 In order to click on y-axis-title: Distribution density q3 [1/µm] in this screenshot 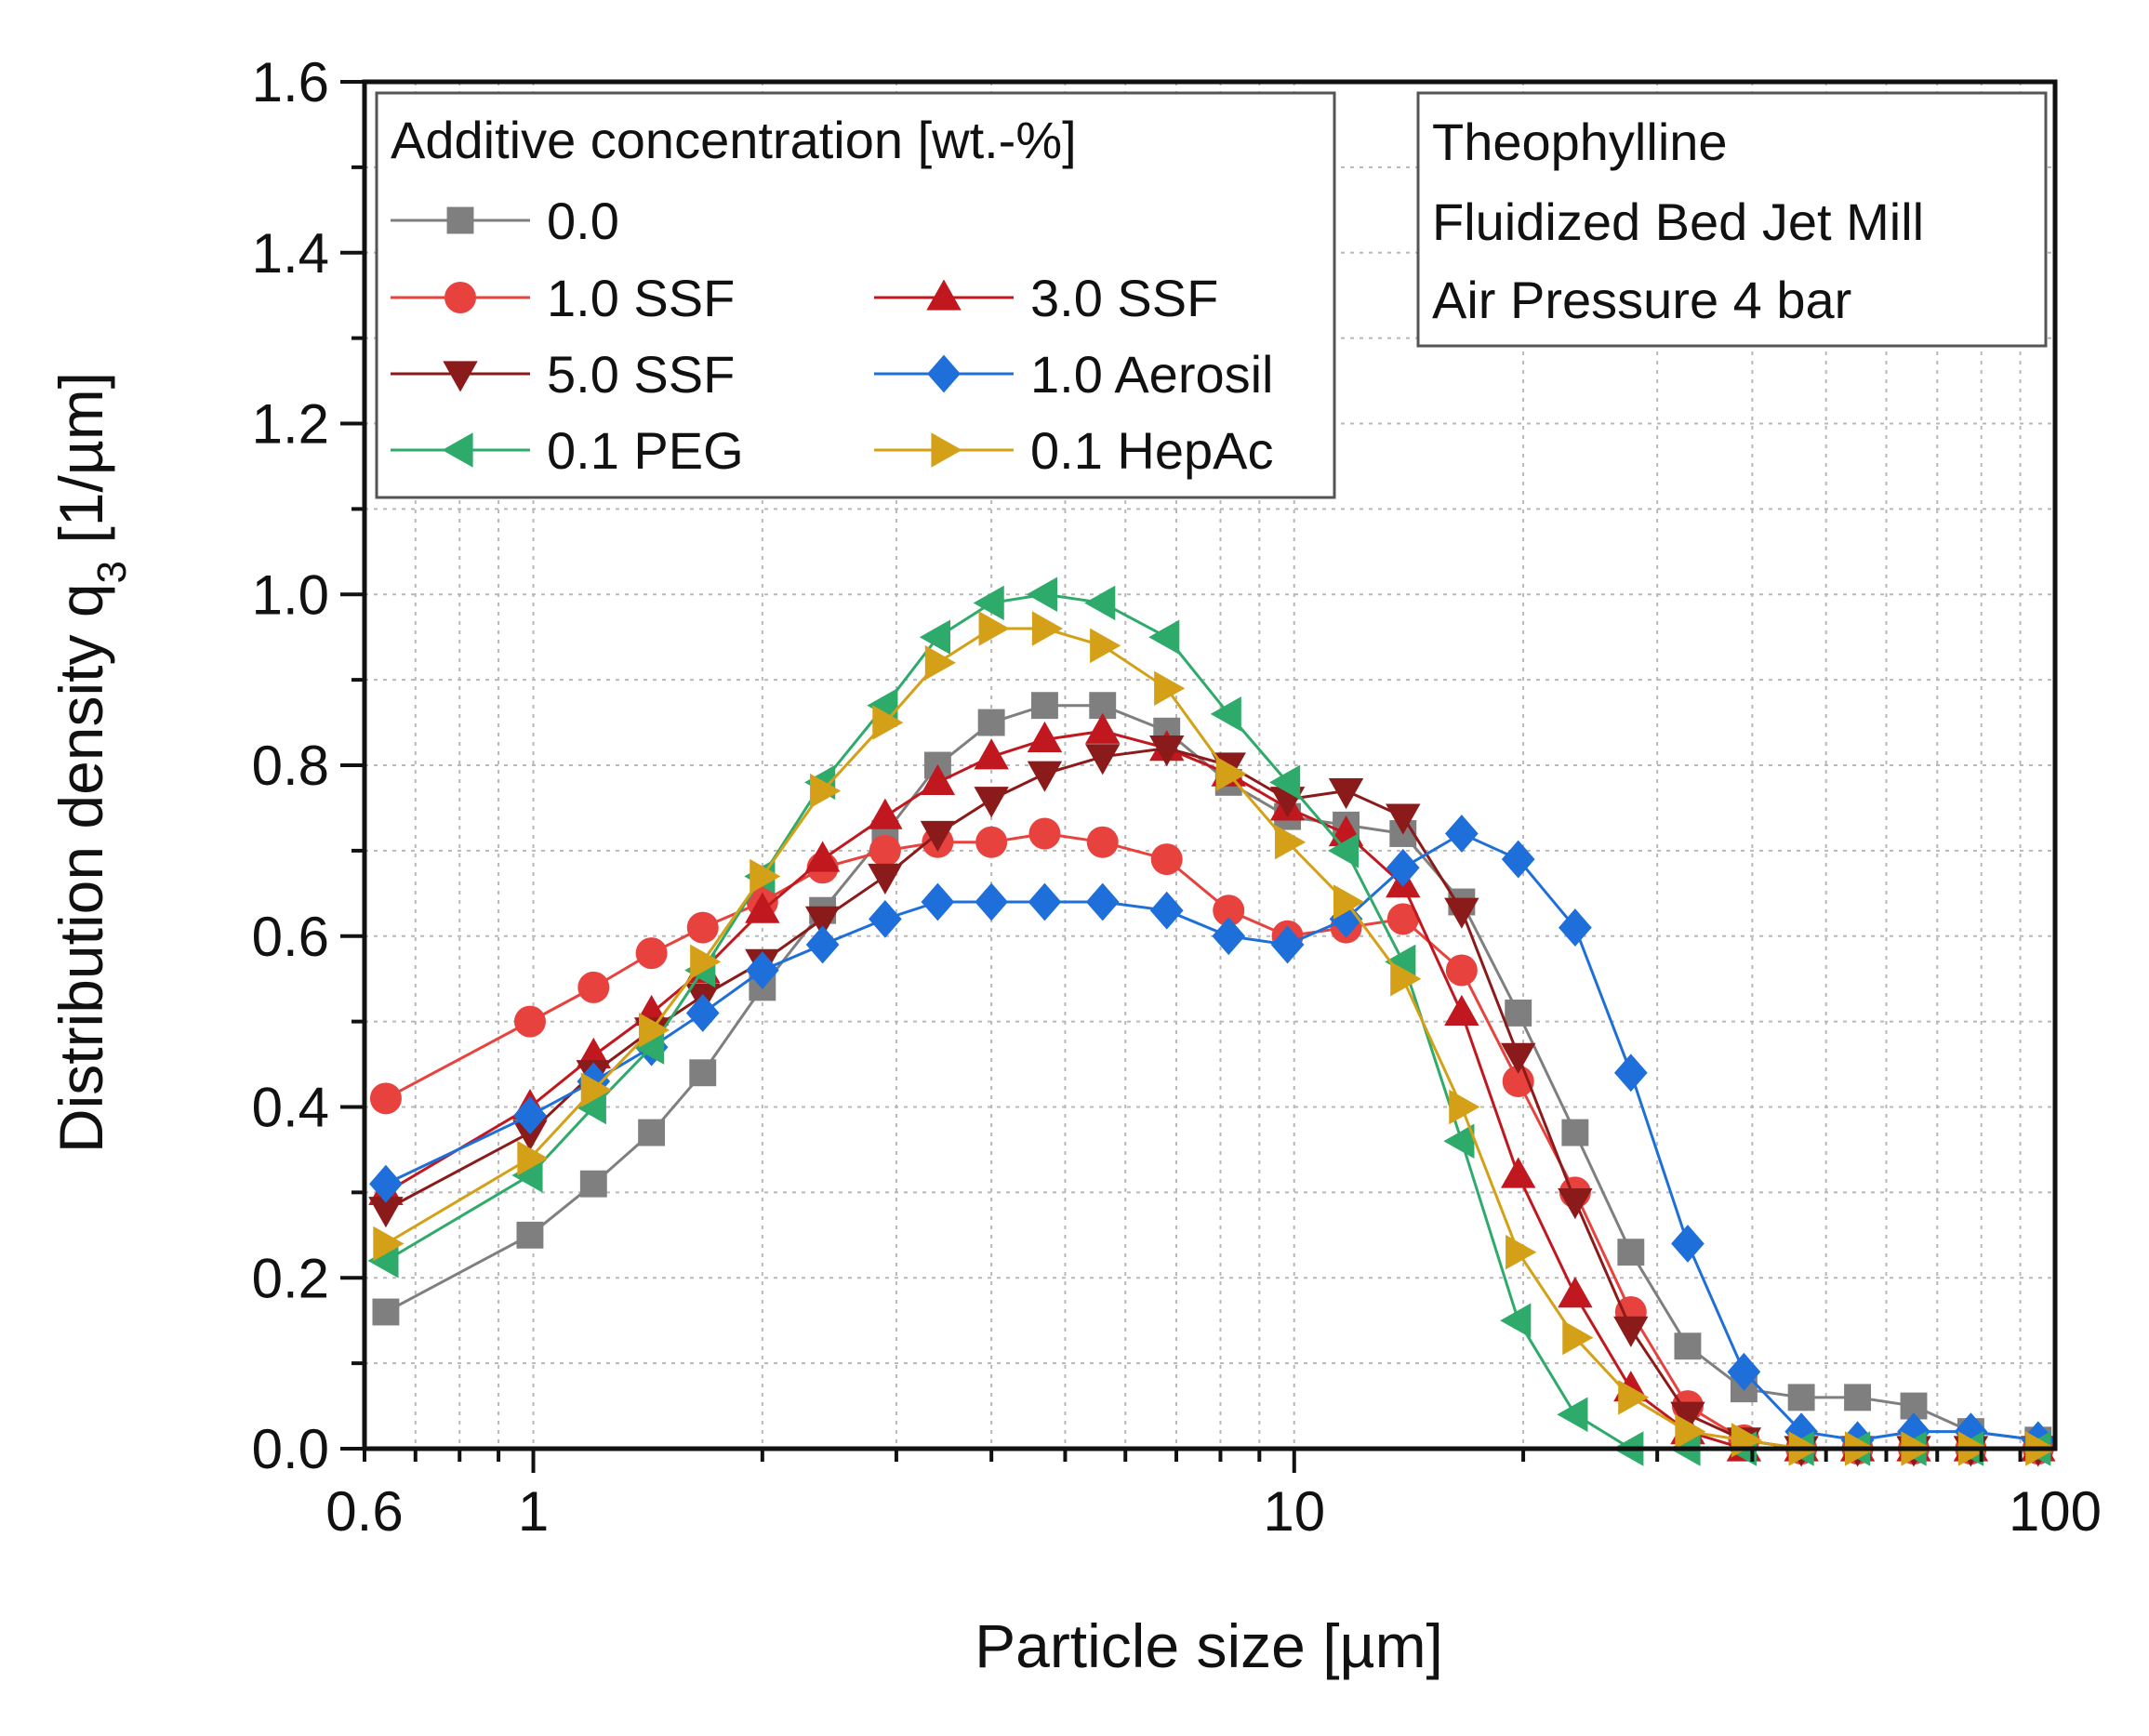, I will do `click(90, 762)`.